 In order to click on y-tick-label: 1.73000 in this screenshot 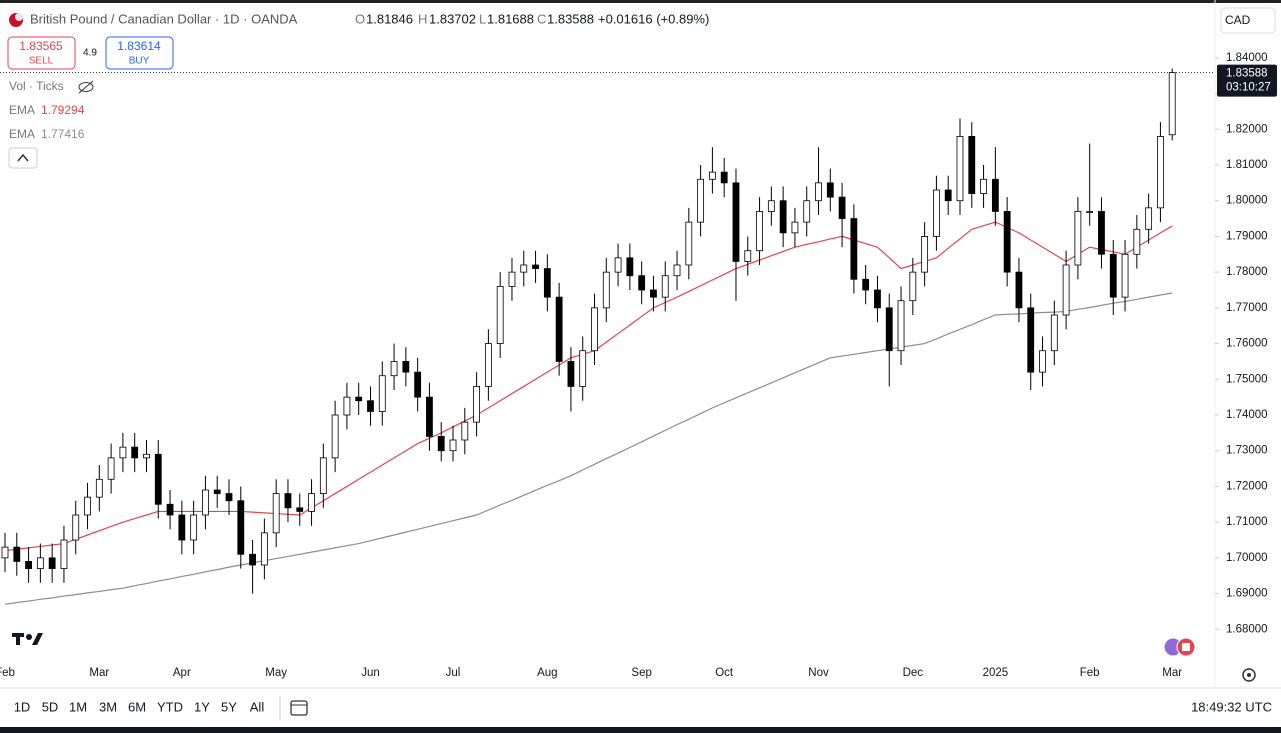, I will do `click(1247, 451)`.